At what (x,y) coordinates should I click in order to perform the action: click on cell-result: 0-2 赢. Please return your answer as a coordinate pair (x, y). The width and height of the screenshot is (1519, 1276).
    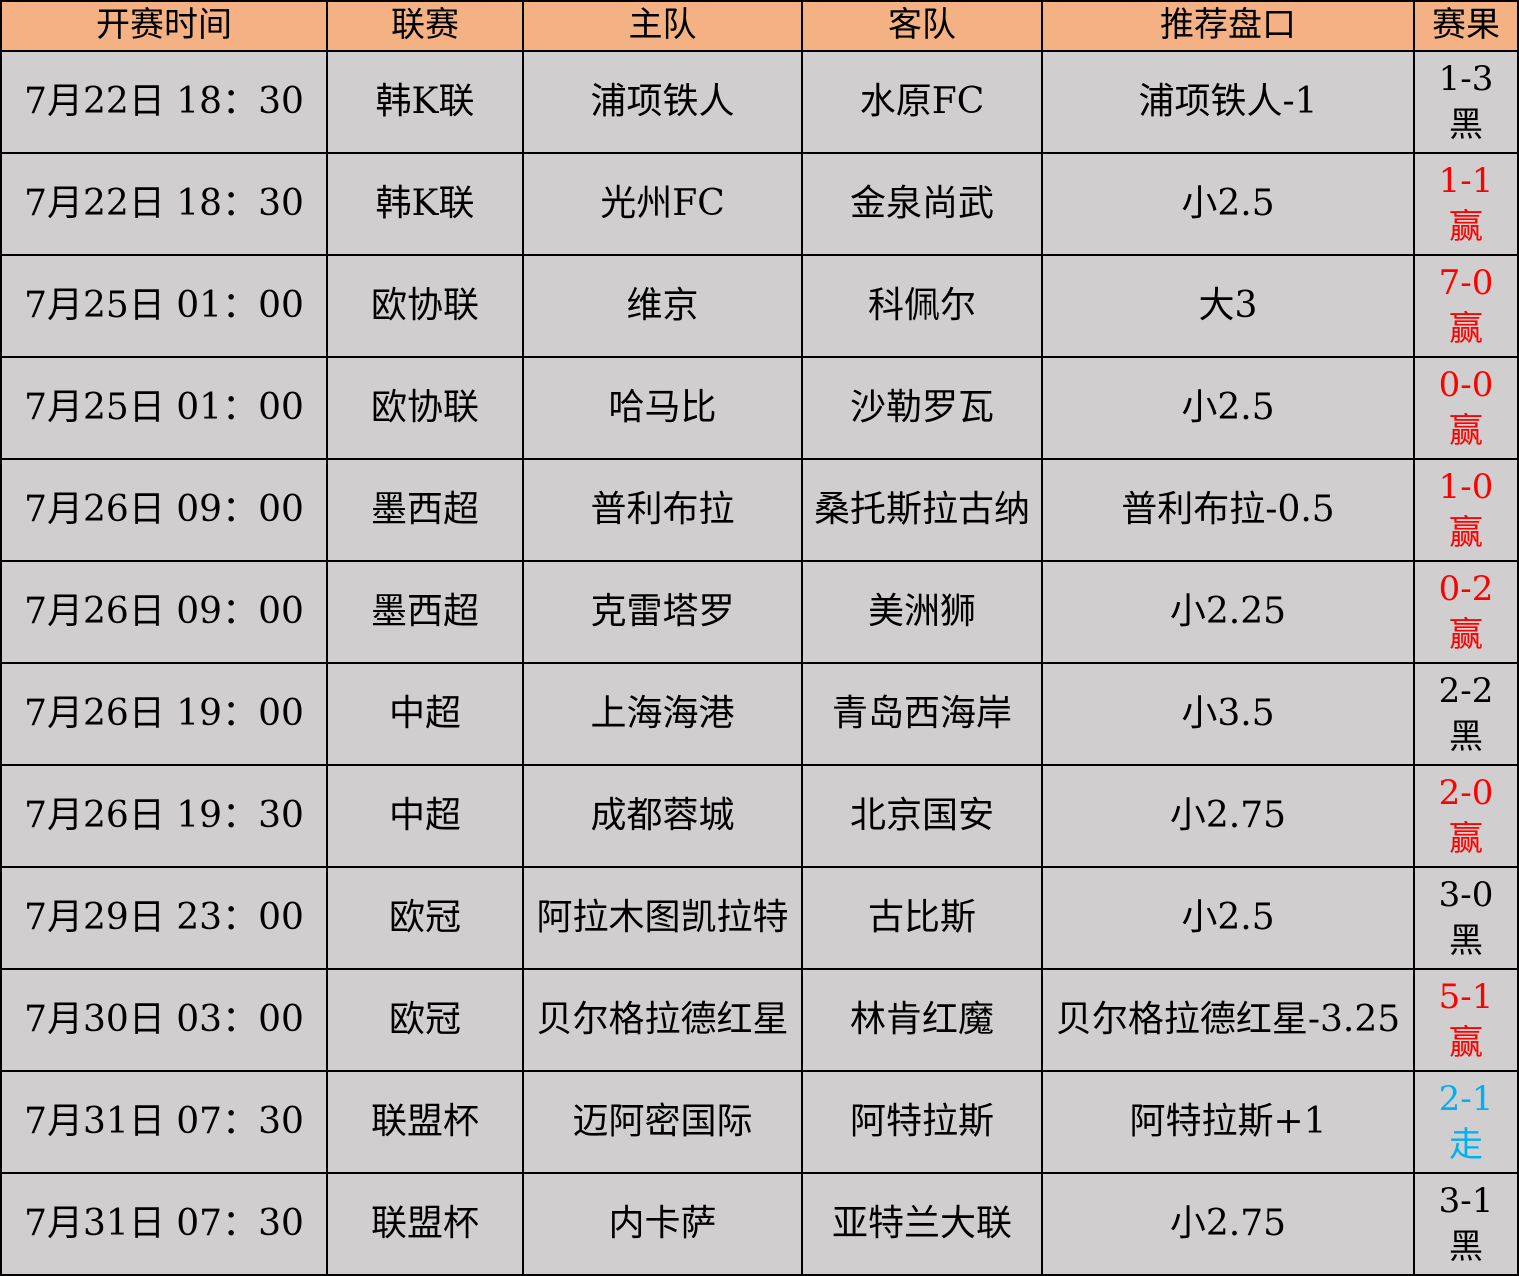
    Looking at the image, I should click on (1466, 612).